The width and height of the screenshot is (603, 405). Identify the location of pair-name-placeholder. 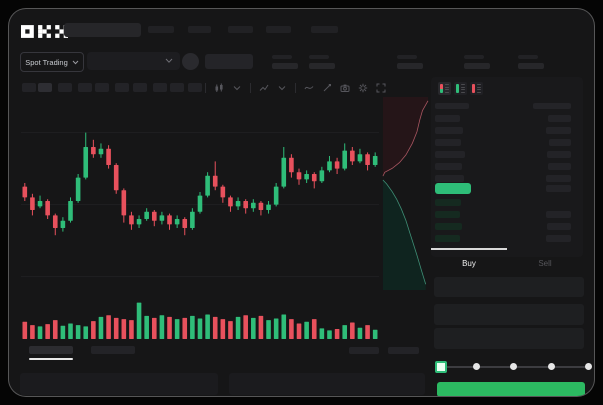
(229, 61).